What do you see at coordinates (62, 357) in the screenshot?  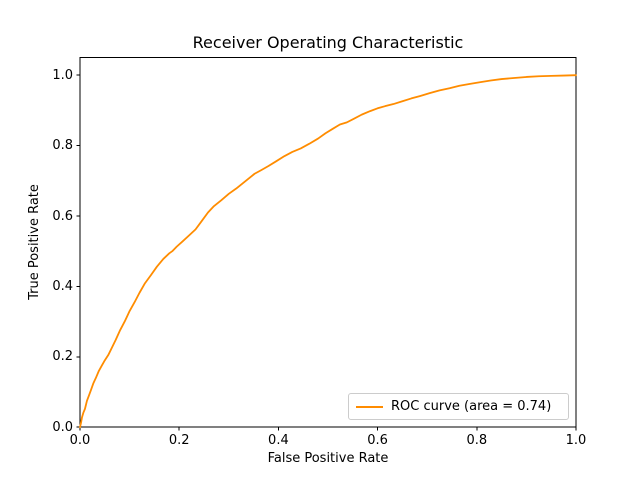 I see `y-tick-label: 0.2` at bounding box center [62, 357].